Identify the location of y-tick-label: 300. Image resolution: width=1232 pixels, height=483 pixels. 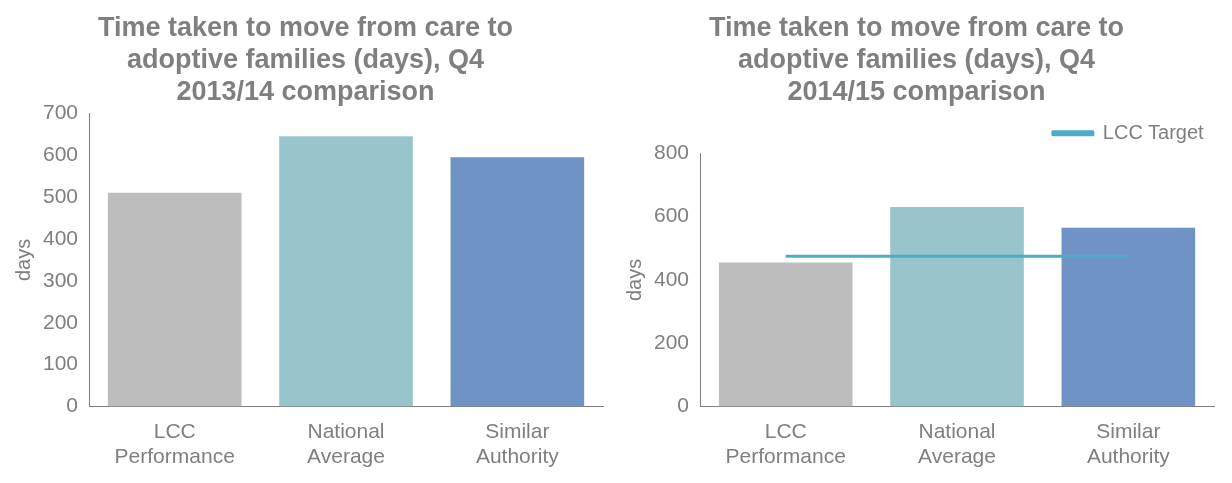
(60, 279).